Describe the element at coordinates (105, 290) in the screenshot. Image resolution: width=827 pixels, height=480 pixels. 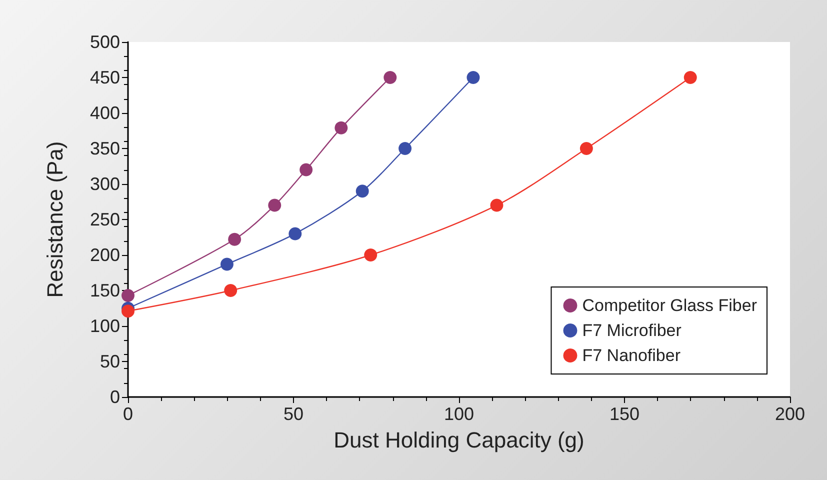
I see `y-tick-label: 150` at that location.